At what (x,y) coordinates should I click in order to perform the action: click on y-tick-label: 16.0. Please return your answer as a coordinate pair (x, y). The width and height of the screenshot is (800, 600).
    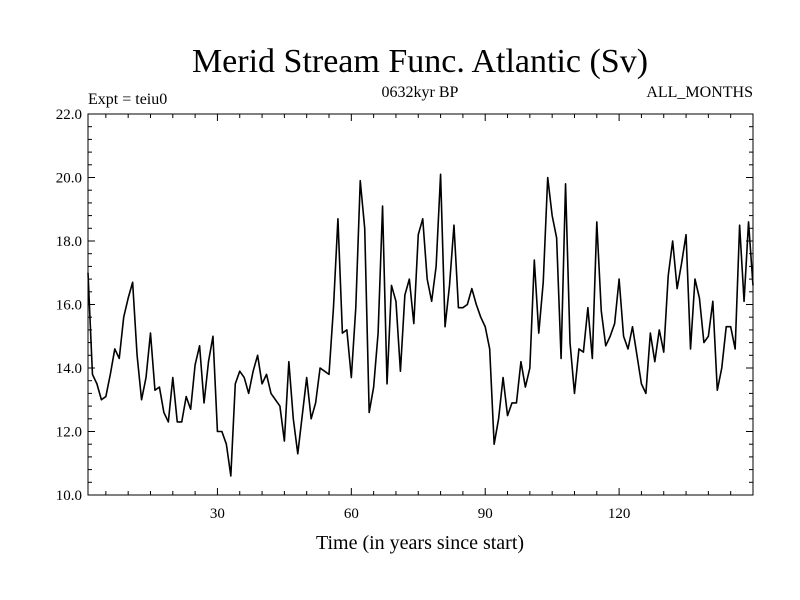
    Looking at the image, I should click on (69, 306).